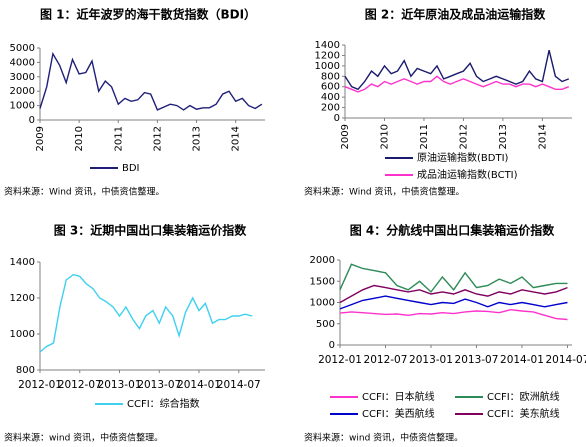 The height and width of the screenshot is (447, 586). What do you see at coordinates (467, 174) in the screenshot?
I see `legend-label: 成品油运输指数(BCTI)` at bounding box center [467, 174].